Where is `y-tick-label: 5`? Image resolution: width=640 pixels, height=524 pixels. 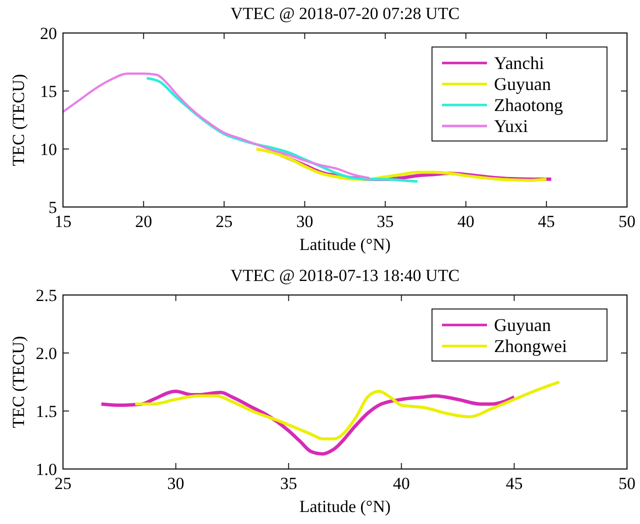 y-tick-label: 5 is located at coordinates (52, 207).